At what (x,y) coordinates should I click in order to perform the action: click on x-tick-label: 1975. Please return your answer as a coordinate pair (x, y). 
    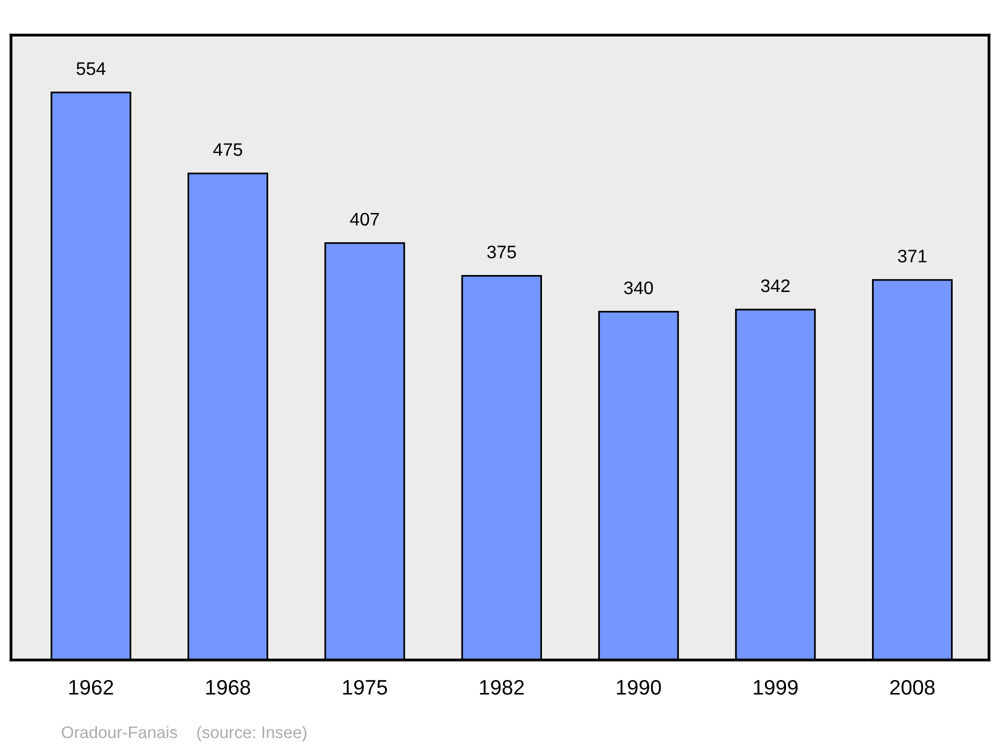
    Looking at the image, I should click on (365, 687).